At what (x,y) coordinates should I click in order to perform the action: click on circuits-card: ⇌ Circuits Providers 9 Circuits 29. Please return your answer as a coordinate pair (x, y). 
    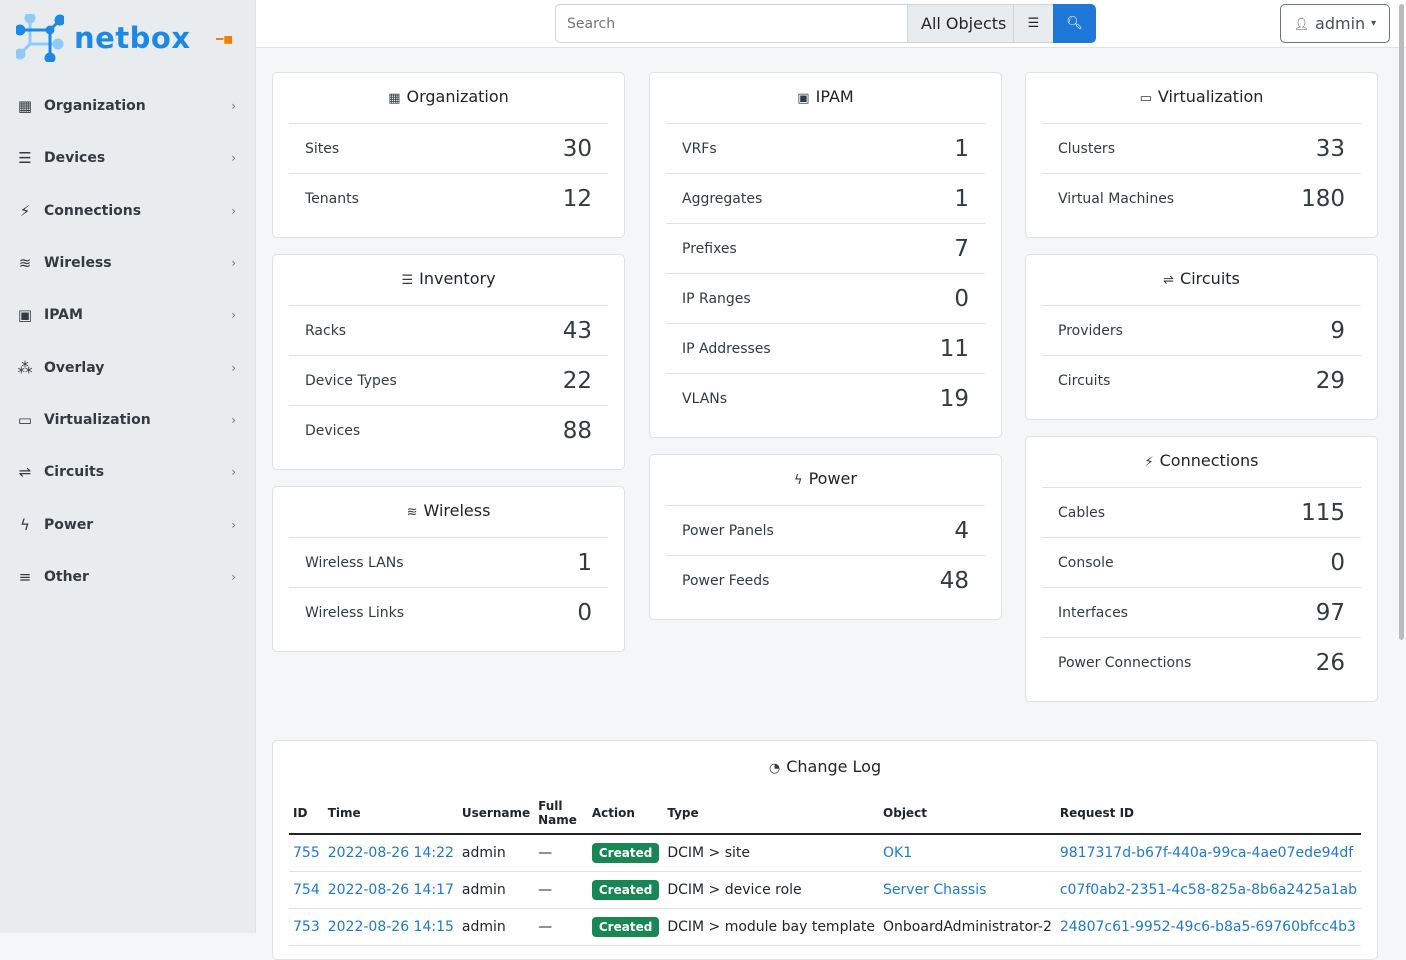
    Looking at the image, I should click on (1201, 337).